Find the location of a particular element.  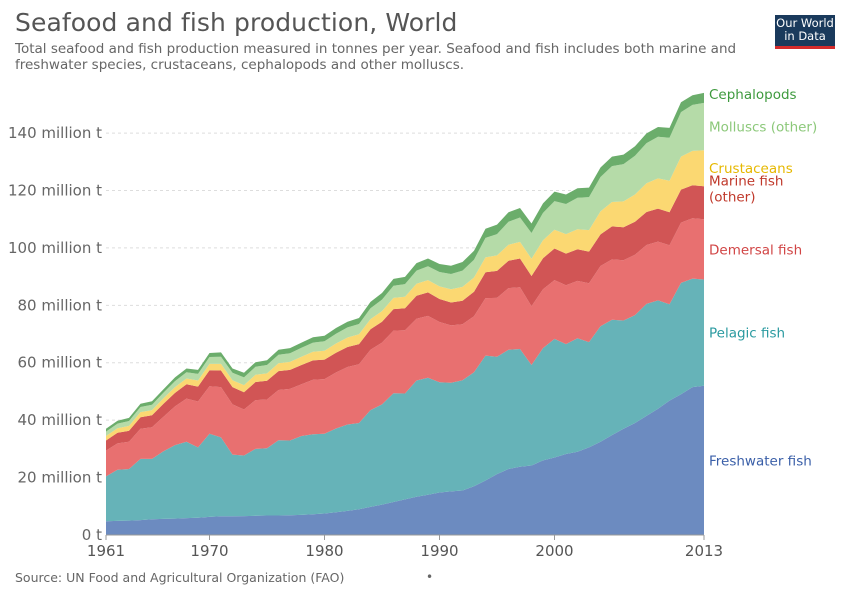

x-tick-label: 1970 is located at coordinates (209, 551).